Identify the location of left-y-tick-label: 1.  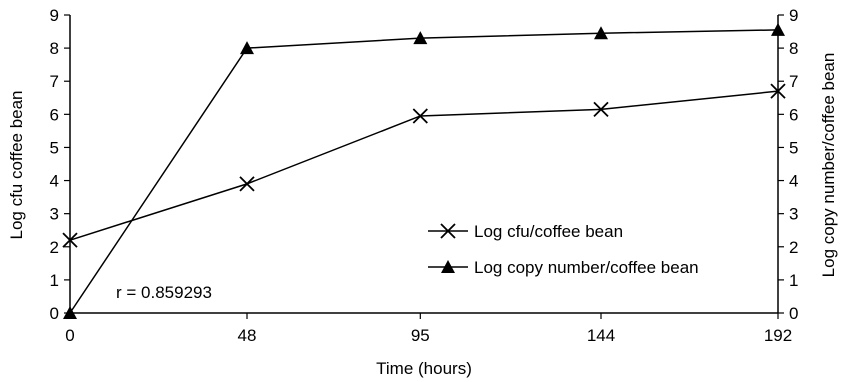
(54, 280).